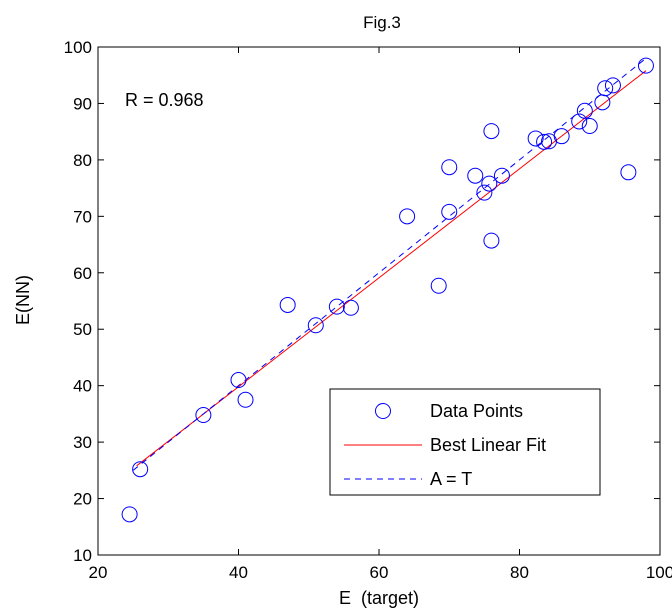  Describe the element at coordinates (82, 386) in the screenshot. I see `y-tick-label: 40` at that location.